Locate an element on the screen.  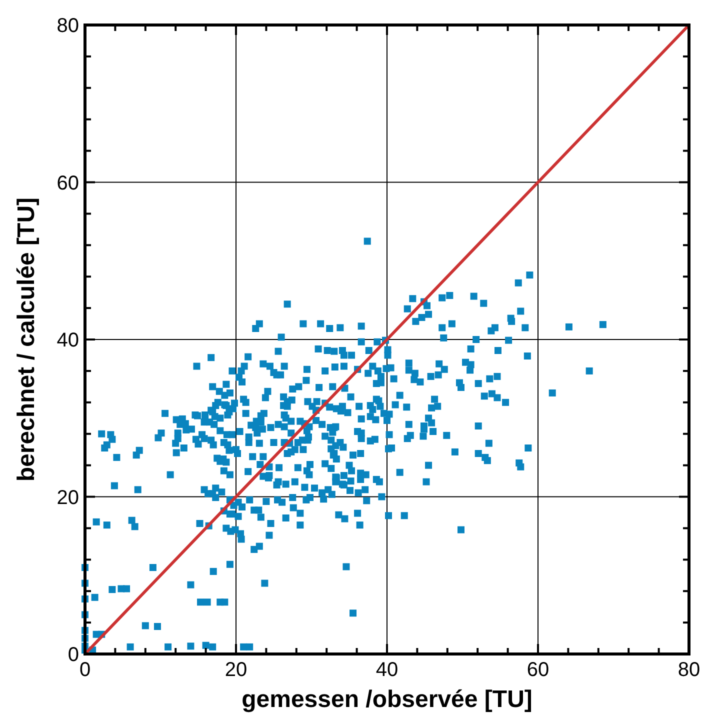
y-tick-label: 40 is located at coordinates (67, 341).